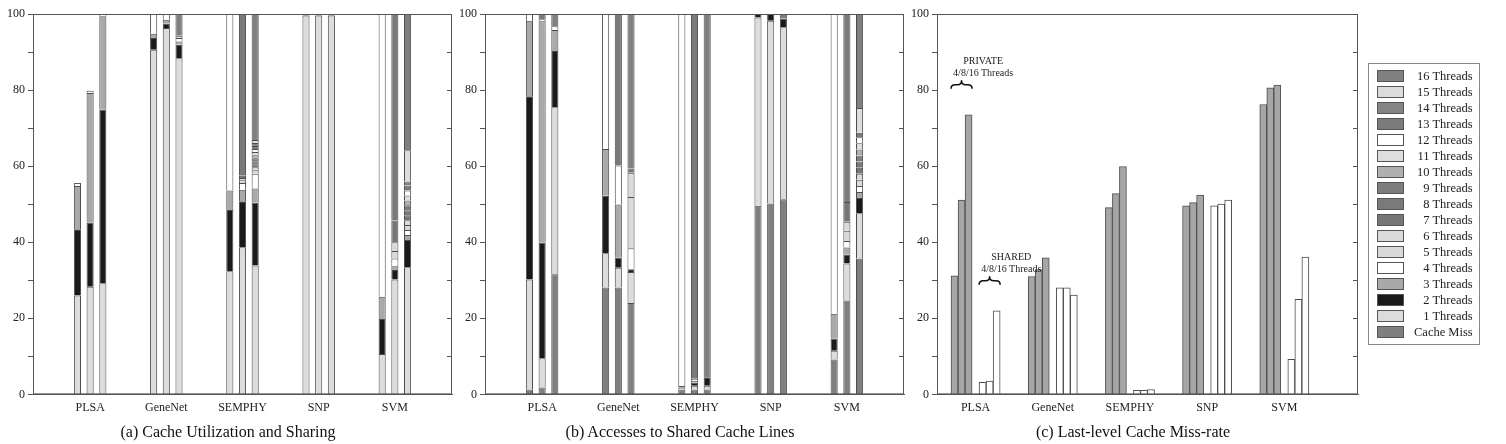 The width and height of the screenshot is (1506, 444). Describe the element at coordinates (1445, 124) in the screenshot. I see `legend-label: 13 Threads` at that location.